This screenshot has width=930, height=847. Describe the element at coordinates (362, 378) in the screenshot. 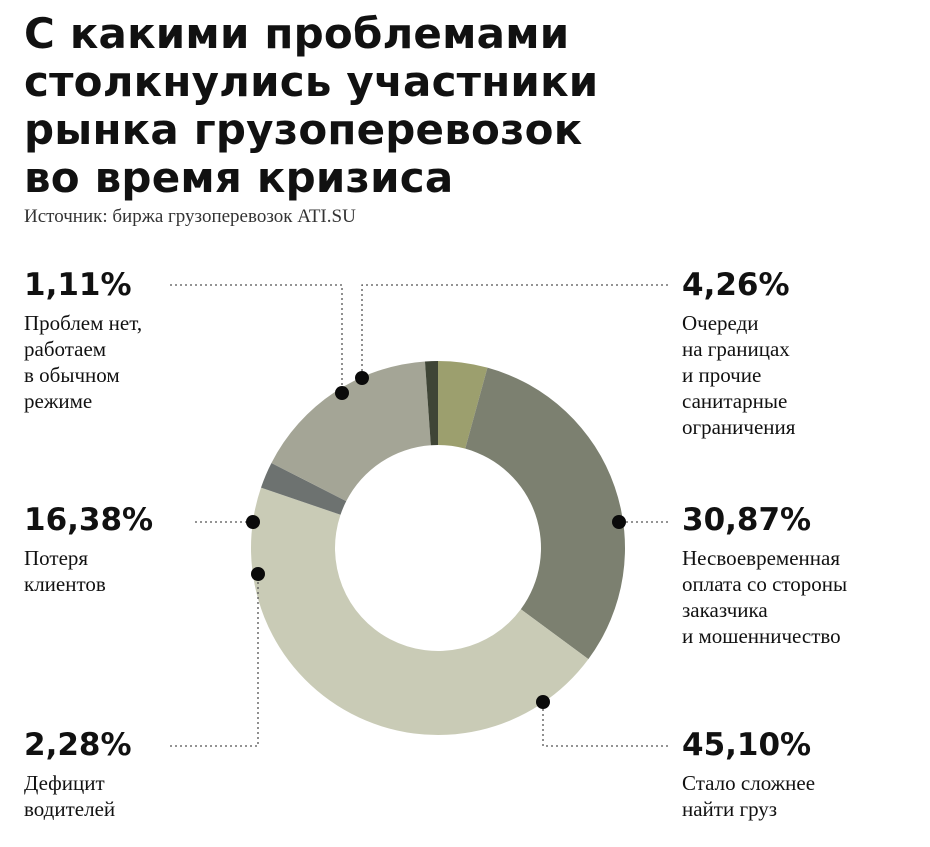

I see `leader-dot-queues` at that location.